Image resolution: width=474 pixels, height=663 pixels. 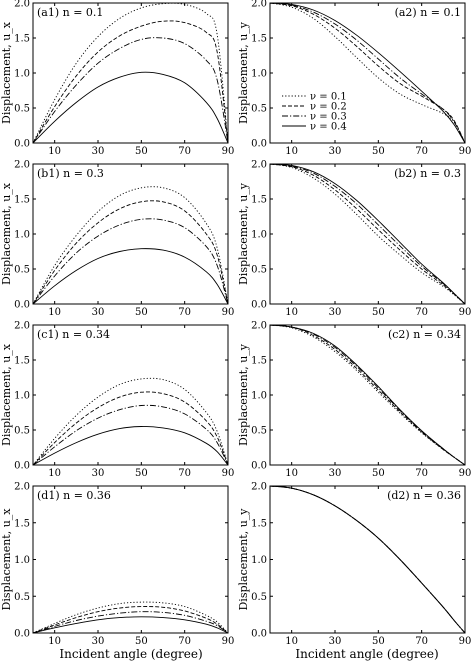 I want to click on legend-label: ν = 0.1, so click(x=328, y=97).